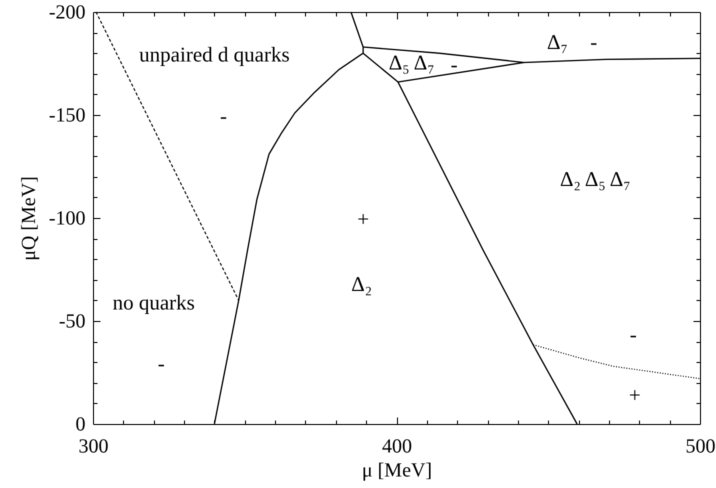 This screenshot has width=716, height=488. What do you see at coordinates (81, 425) in the screenshot?
I see `y-tick-label: 0` at bounding box center [81, 425].